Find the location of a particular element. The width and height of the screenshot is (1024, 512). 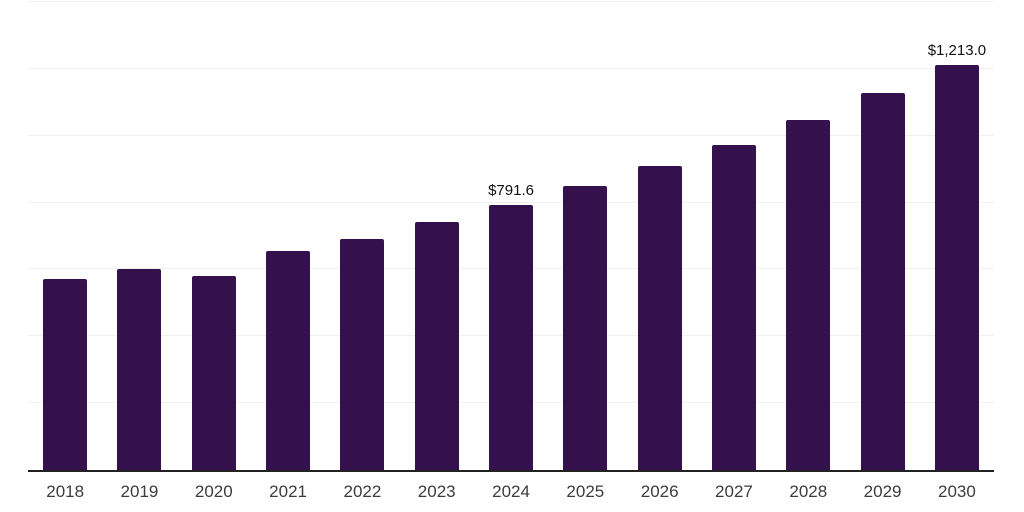

bar-2030 is located at coordinates (956, 267).